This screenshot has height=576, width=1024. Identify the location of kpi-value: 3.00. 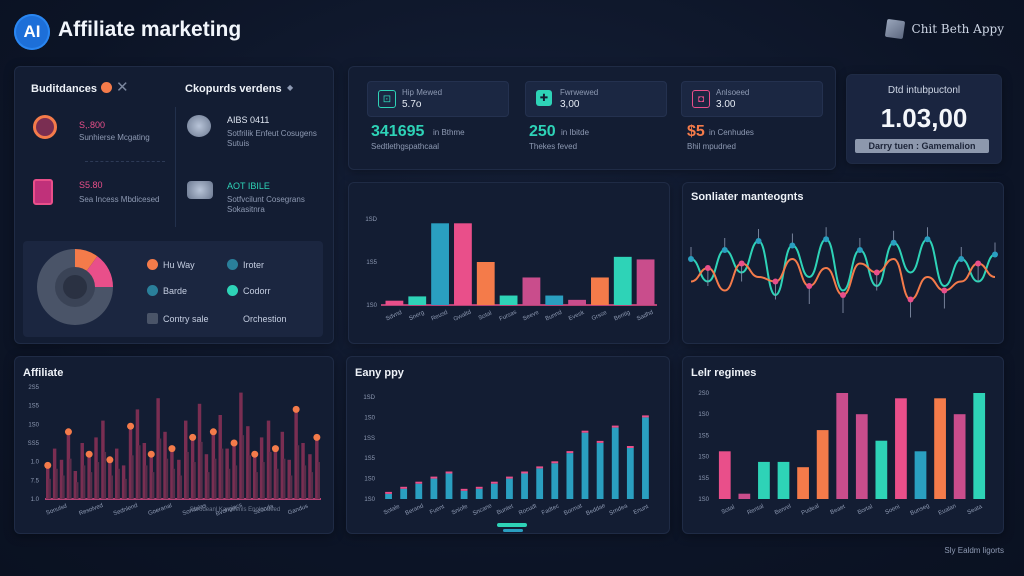
(726, 104).